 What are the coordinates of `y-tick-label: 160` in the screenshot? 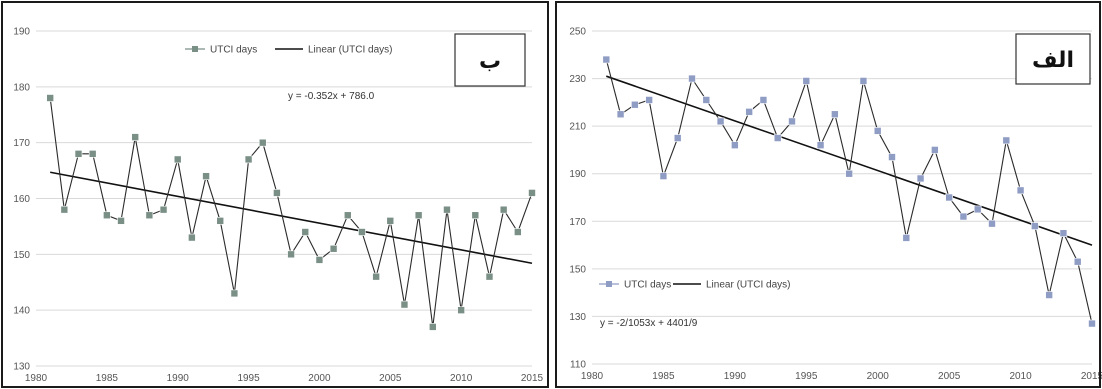 It's located at (21, 199).